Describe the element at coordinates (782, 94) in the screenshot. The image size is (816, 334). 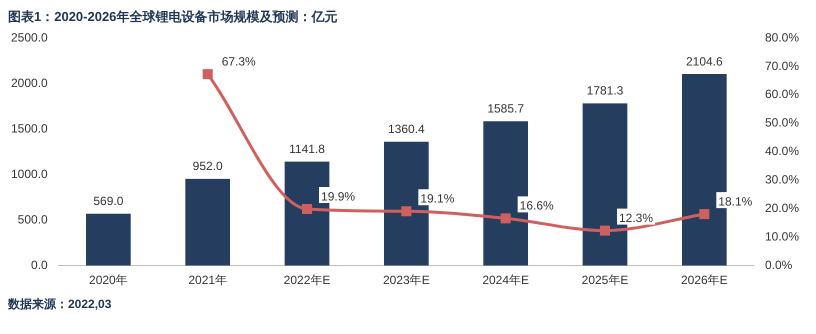
I see `y2-tick-label: 60.0%` at that location.